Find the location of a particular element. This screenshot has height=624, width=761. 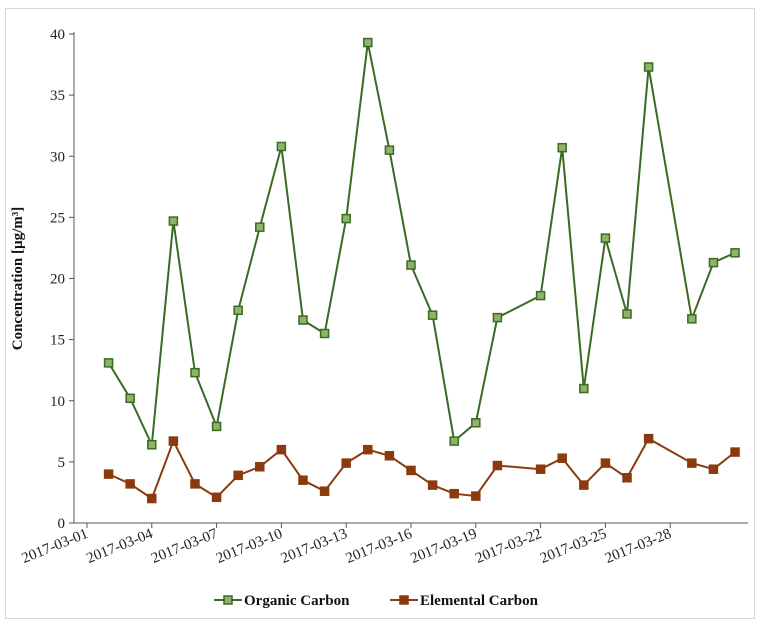

x-tick-label: 2017-03-07 is located at coordinates (184, 546).